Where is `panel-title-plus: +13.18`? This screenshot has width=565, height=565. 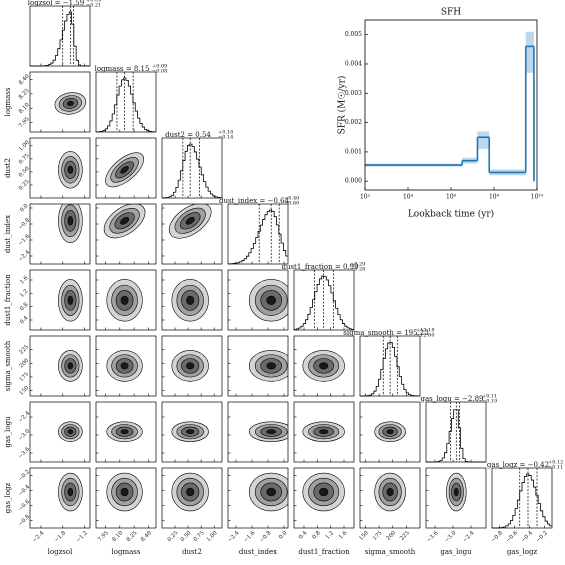 panel-title-plus: +13.18 is located at coordinates (425, 331).